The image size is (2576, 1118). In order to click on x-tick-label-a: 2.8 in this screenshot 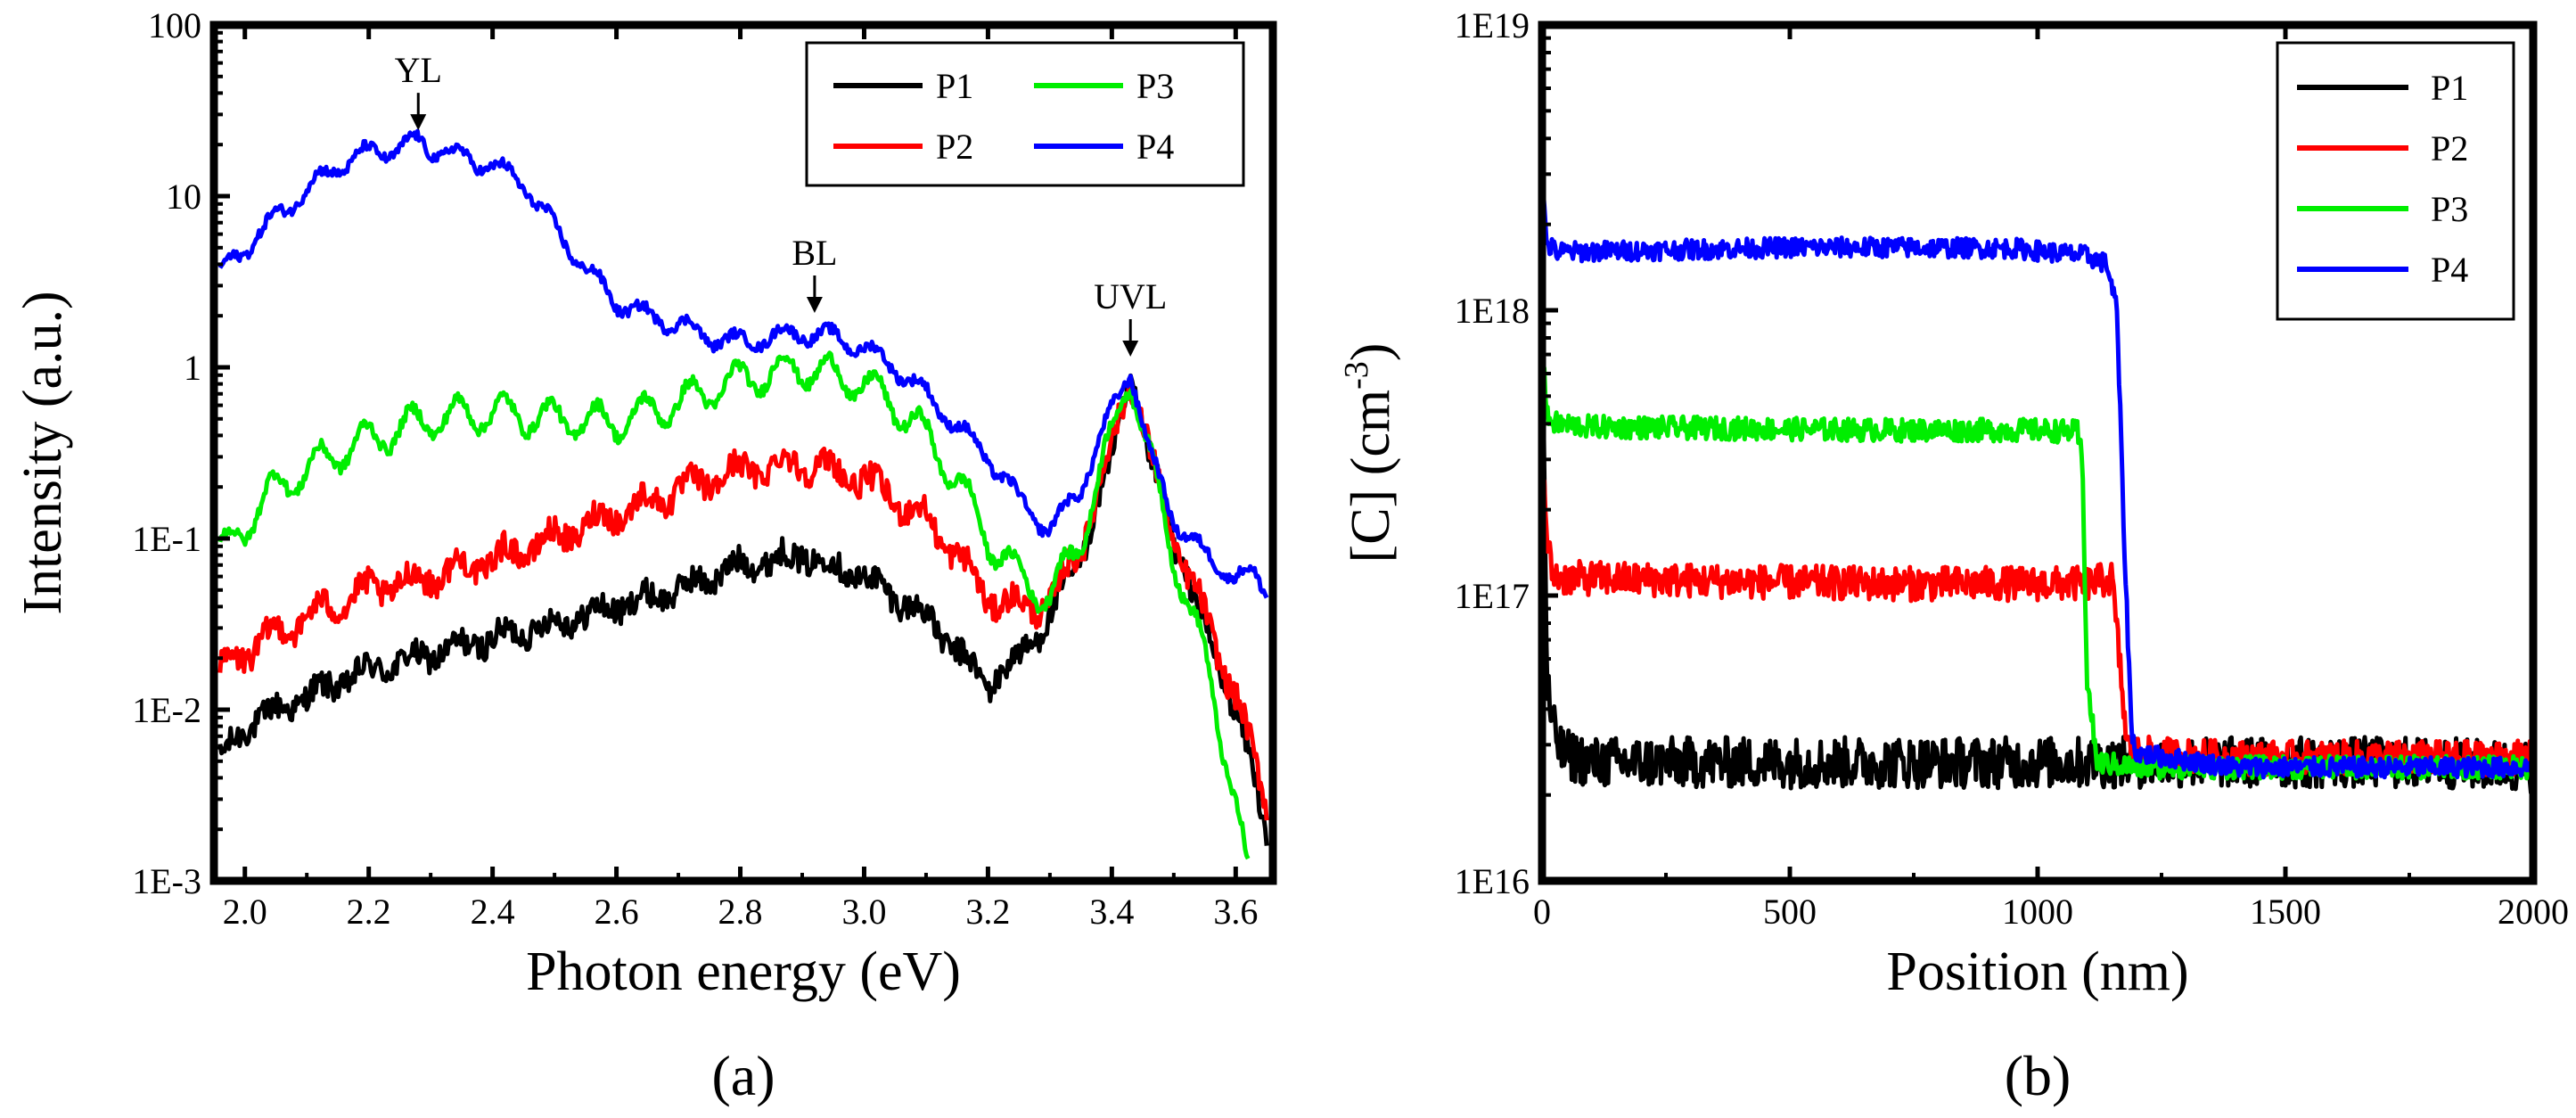, I will do `click(740, 912)`.